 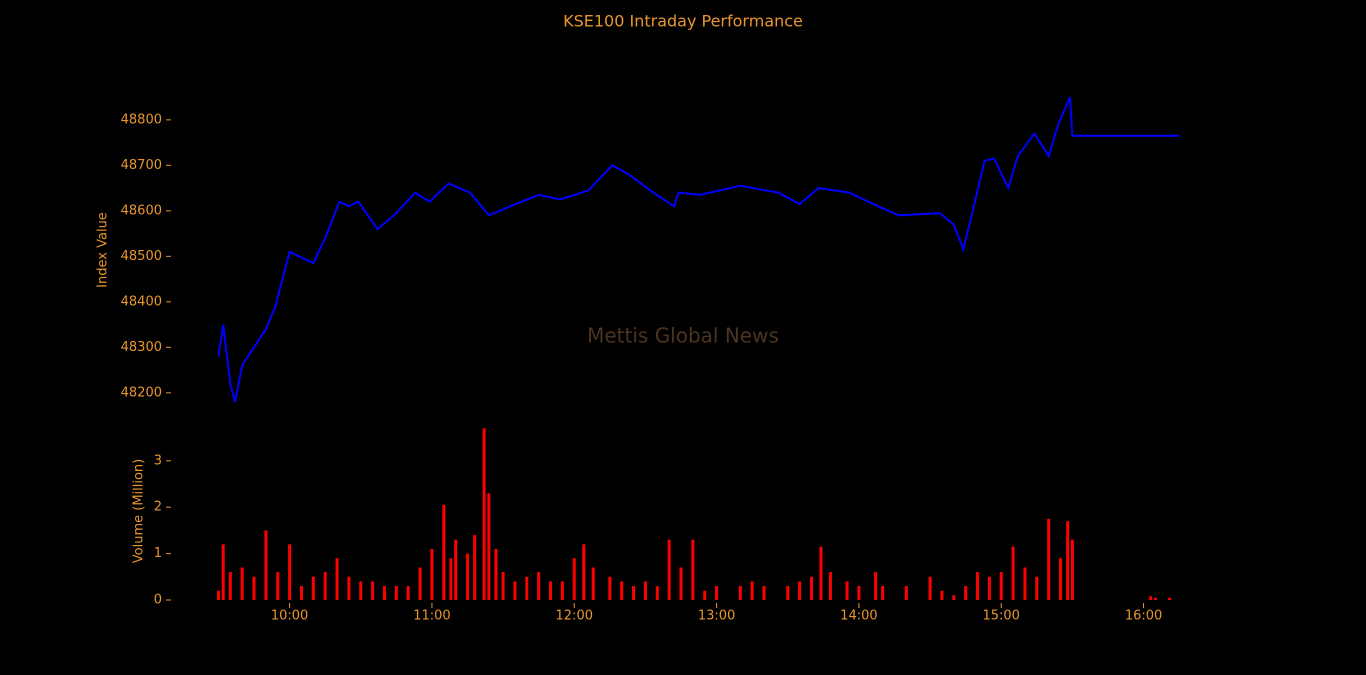 I want to click on chart-title: KSE100 Intraday Performance, so click(x=683, y=21).